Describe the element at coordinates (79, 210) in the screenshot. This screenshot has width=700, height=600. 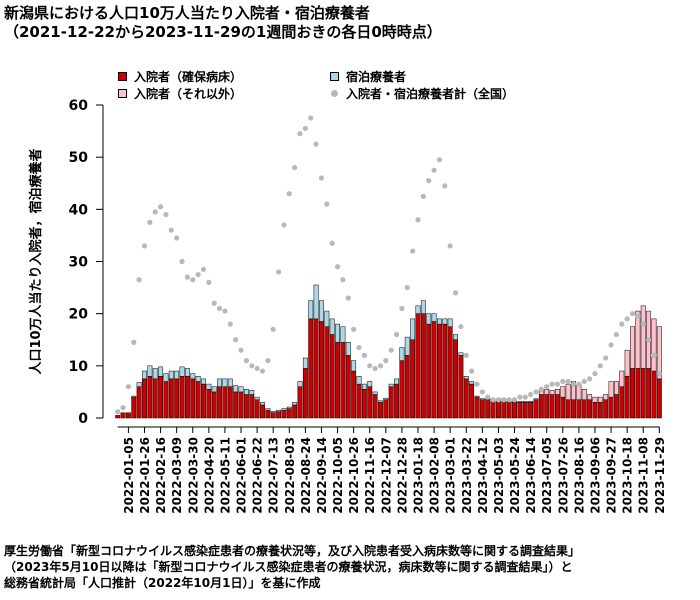
I see `y-tick-label: 40` at that location.